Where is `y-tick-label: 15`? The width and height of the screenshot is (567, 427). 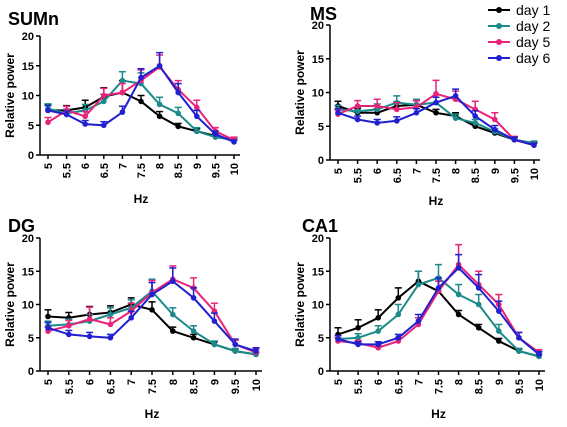 y-tick-label: 15 is located at coordinates (28, 272).